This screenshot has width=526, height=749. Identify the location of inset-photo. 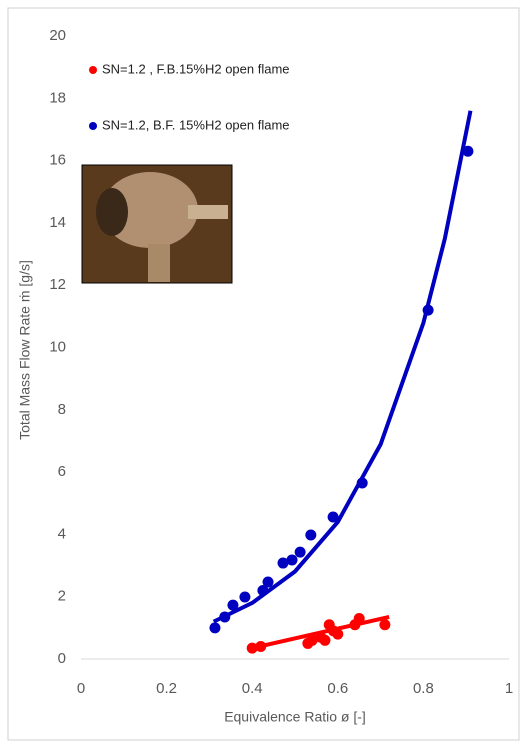
(157, 224).